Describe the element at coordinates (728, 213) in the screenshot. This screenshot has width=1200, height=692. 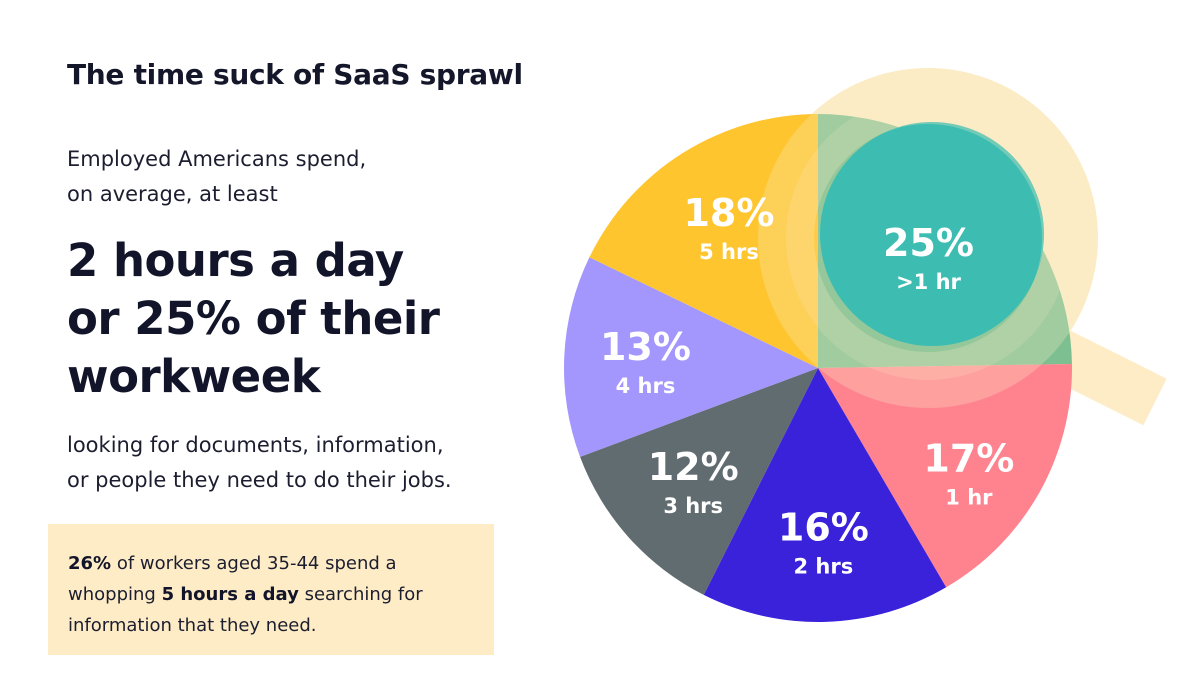
I see `pie-percent-label: 18%` at that location.